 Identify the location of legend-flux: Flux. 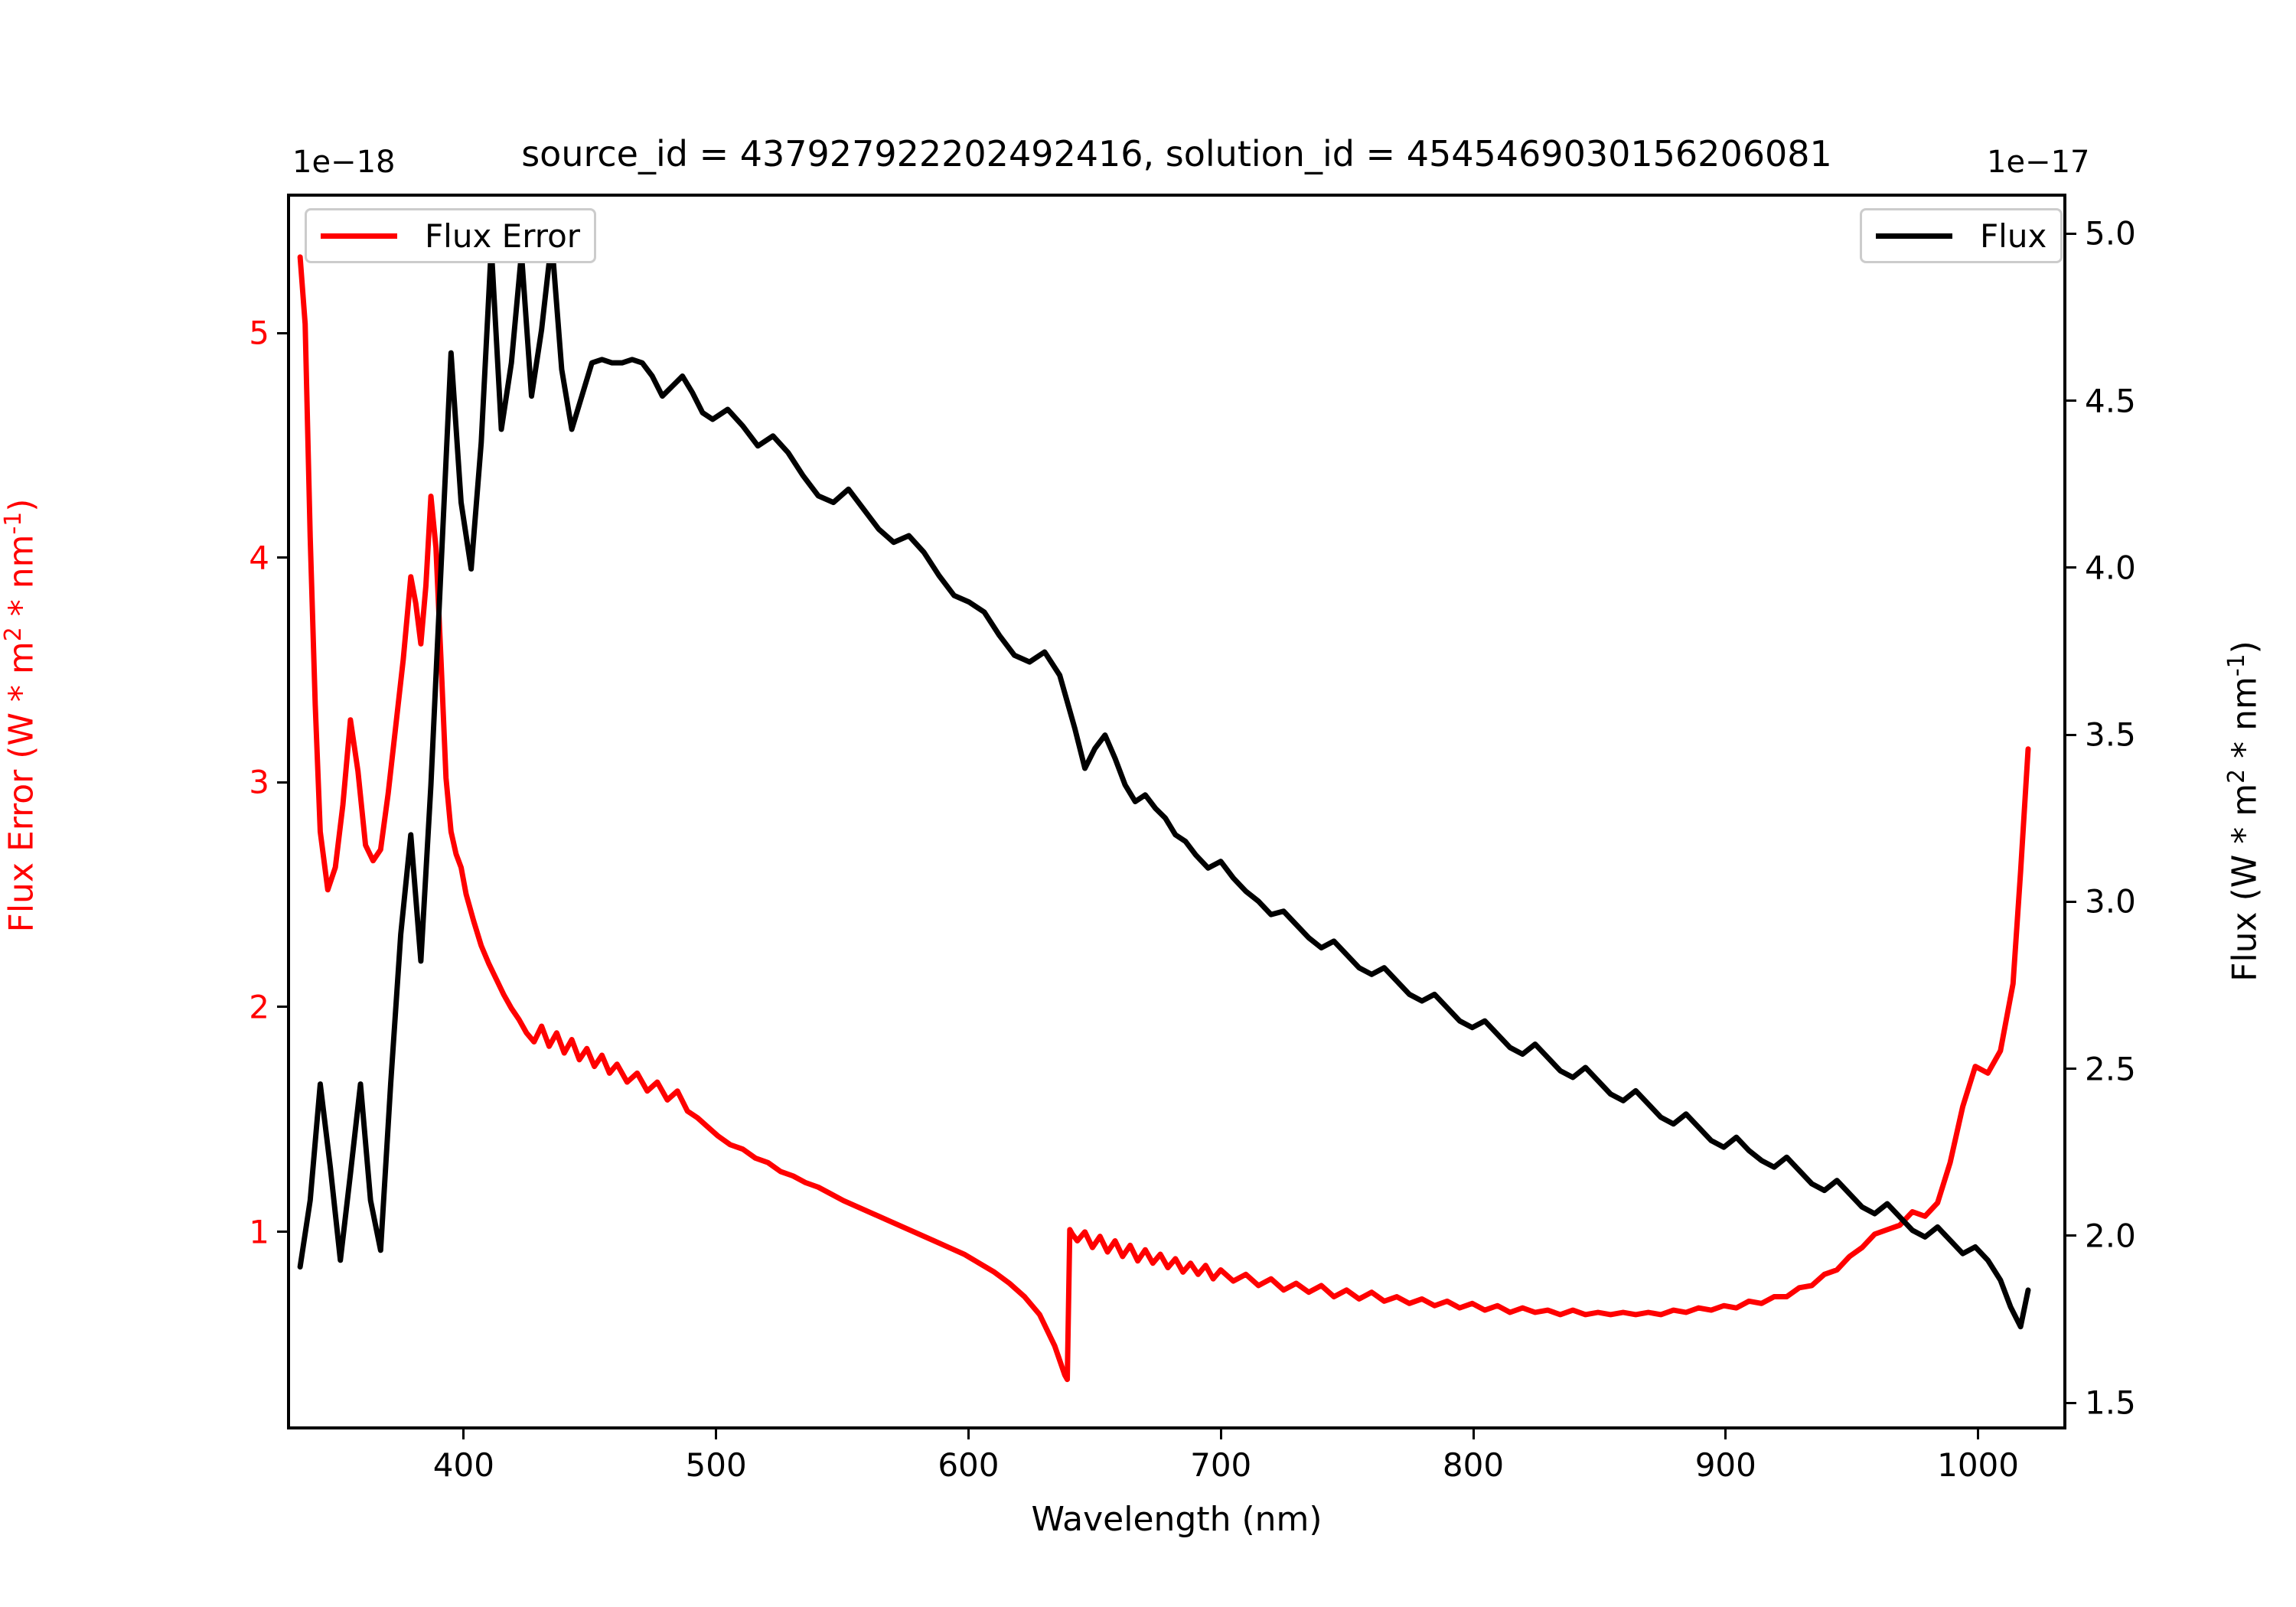
(1961, 235).